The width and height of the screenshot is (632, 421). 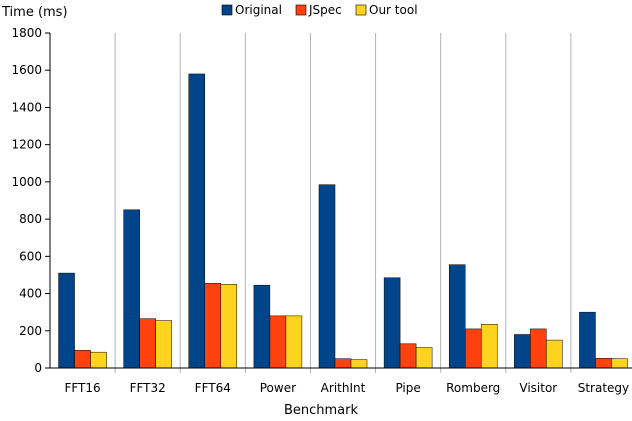 I want to click on y-tick-label: 0, so click(x=38, y=368).